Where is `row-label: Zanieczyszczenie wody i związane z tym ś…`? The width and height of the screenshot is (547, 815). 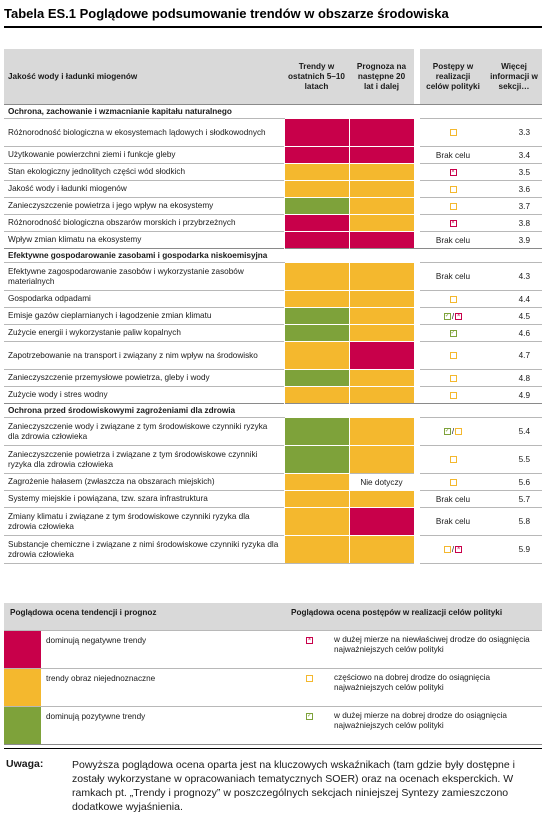
row-label: Zanieczyszczenie wody i związane z tym ś… is located at coordinates (144, 431).